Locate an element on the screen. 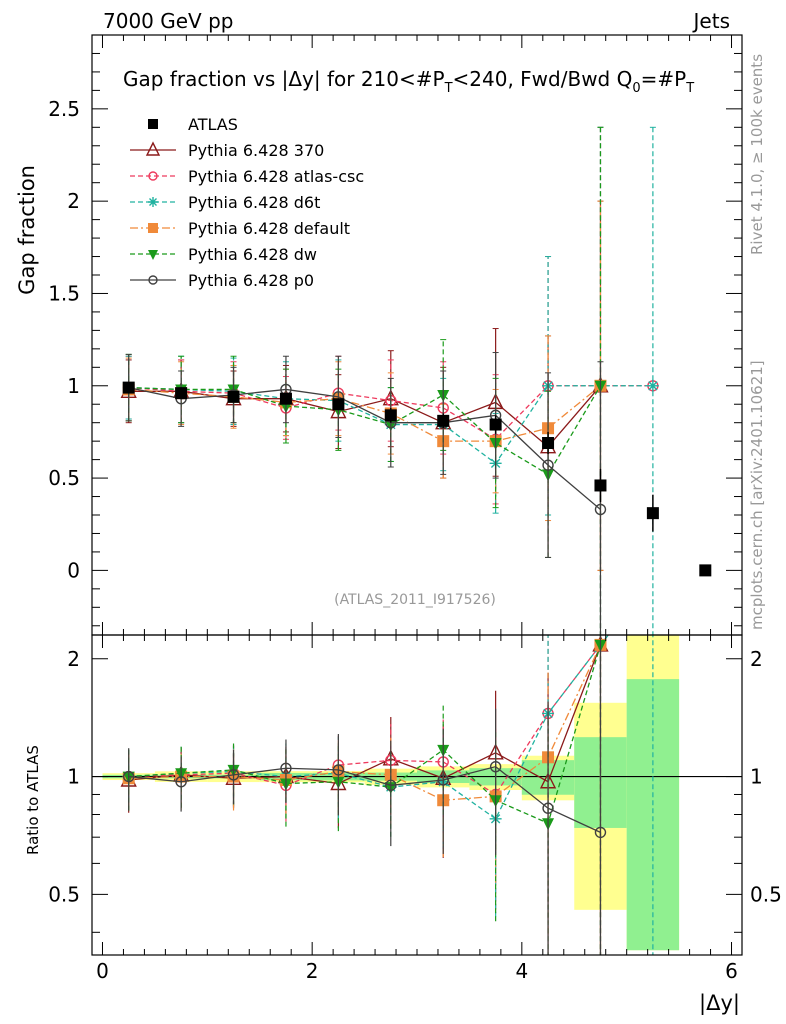 This screenshot has height=1024, width=786. legend-entry: ATLAS is located at coordinates (193, 124).